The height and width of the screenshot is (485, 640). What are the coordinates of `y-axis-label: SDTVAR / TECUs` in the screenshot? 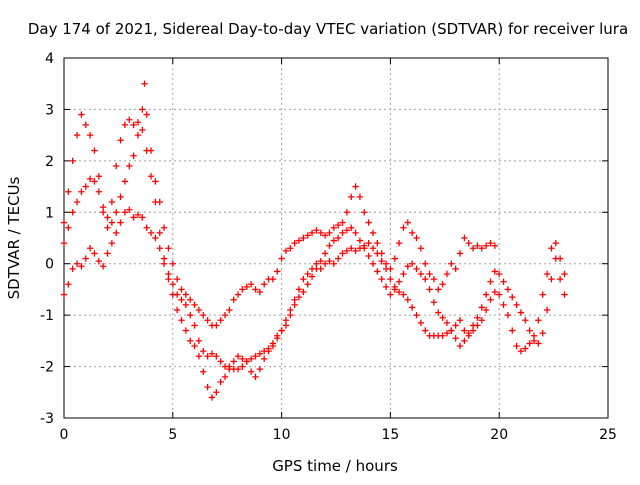 It's located at (14, 237).